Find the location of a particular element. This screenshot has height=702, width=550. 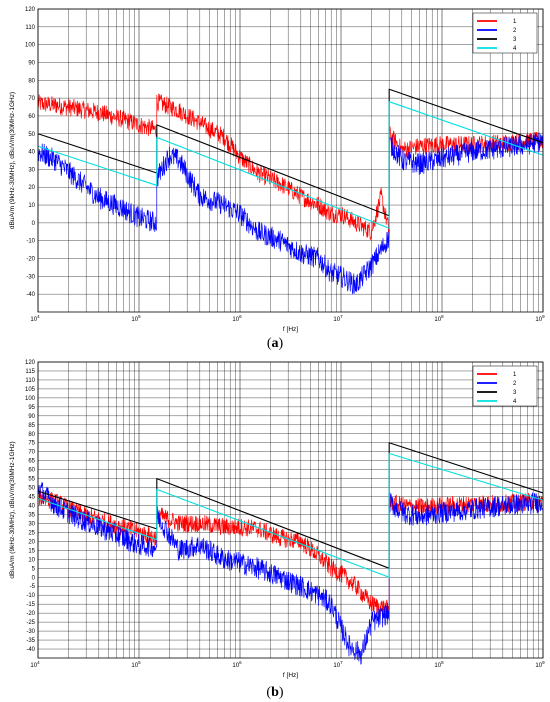

chart-a-ytick-label: 40 is located at coordinates (31, 153).